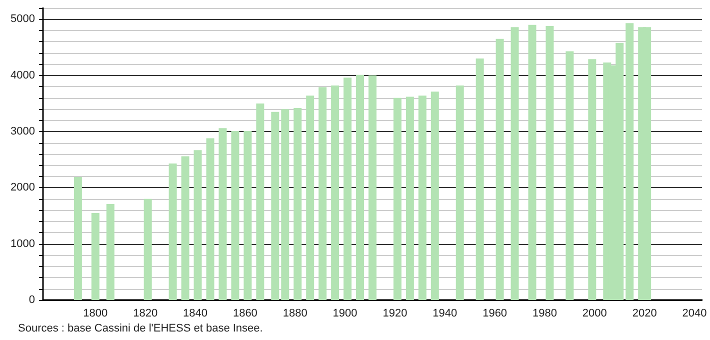 The image size is (710, 340). I want to click on x-tick-label: 1800, so click(95, 314).